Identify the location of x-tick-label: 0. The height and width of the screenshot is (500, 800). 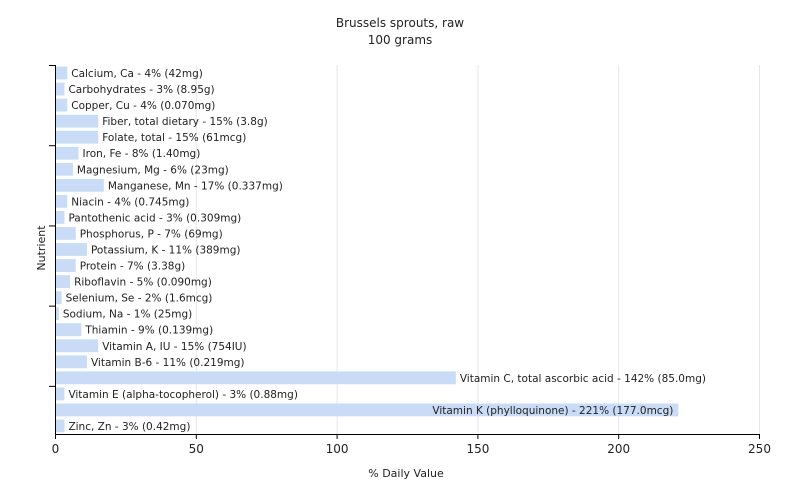
(56, 449).